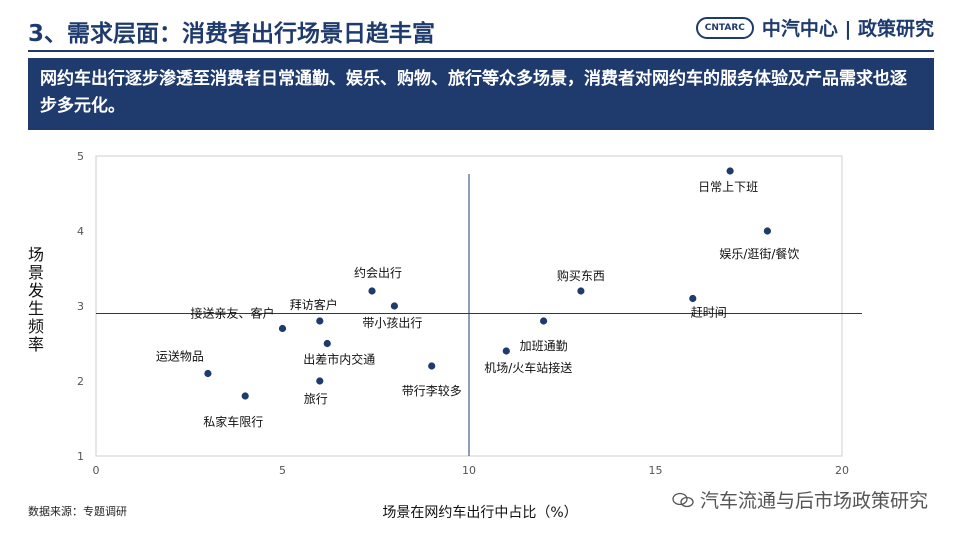 The width and height of the screenshot is (960, 540). I want to click on point-label: 约会出行, so click(378, 272).